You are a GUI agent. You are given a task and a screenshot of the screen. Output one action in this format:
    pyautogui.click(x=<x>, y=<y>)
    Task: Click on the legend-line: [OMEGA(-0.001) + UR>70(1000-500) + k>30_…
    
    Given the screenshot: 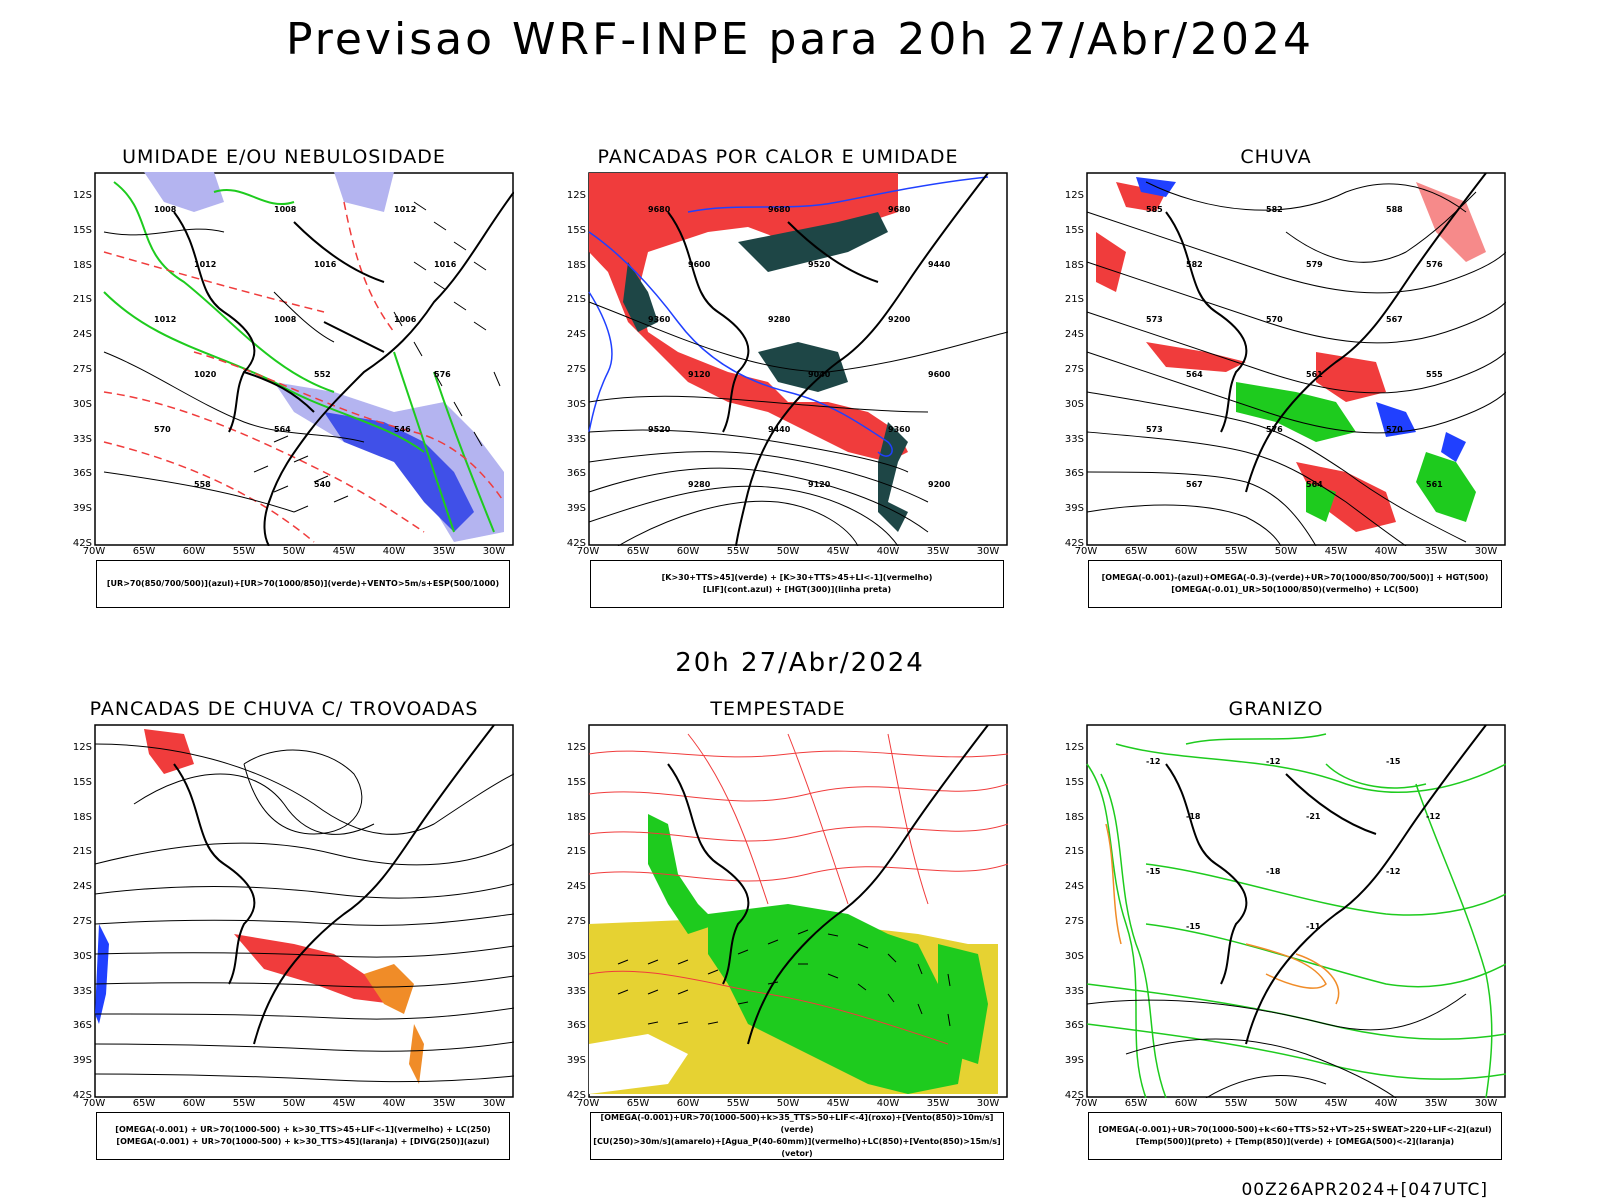 What is the action you would take?
    pyautogui.click(x=303, y=1141)
    